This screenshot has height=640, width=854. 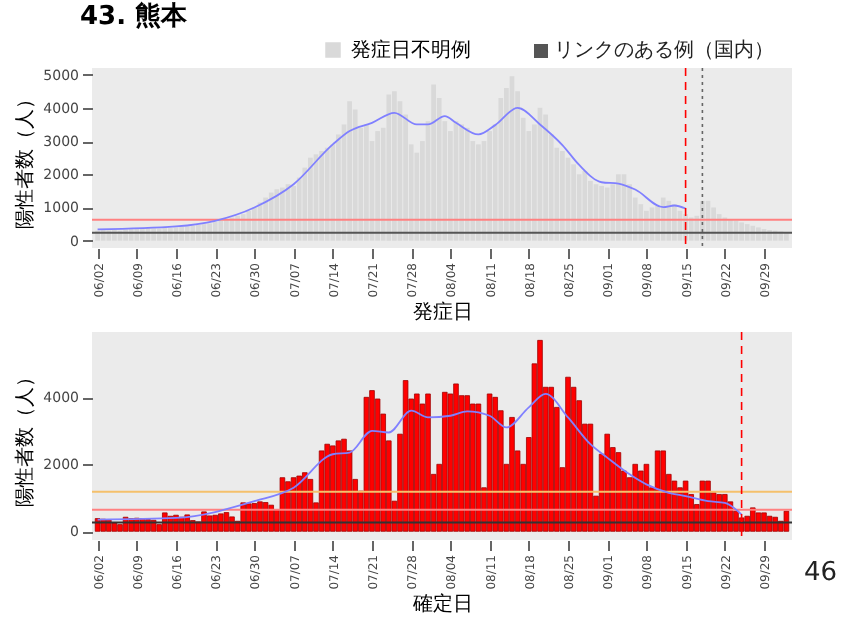 I want to click on text: 46, so click(x=821, y=573).